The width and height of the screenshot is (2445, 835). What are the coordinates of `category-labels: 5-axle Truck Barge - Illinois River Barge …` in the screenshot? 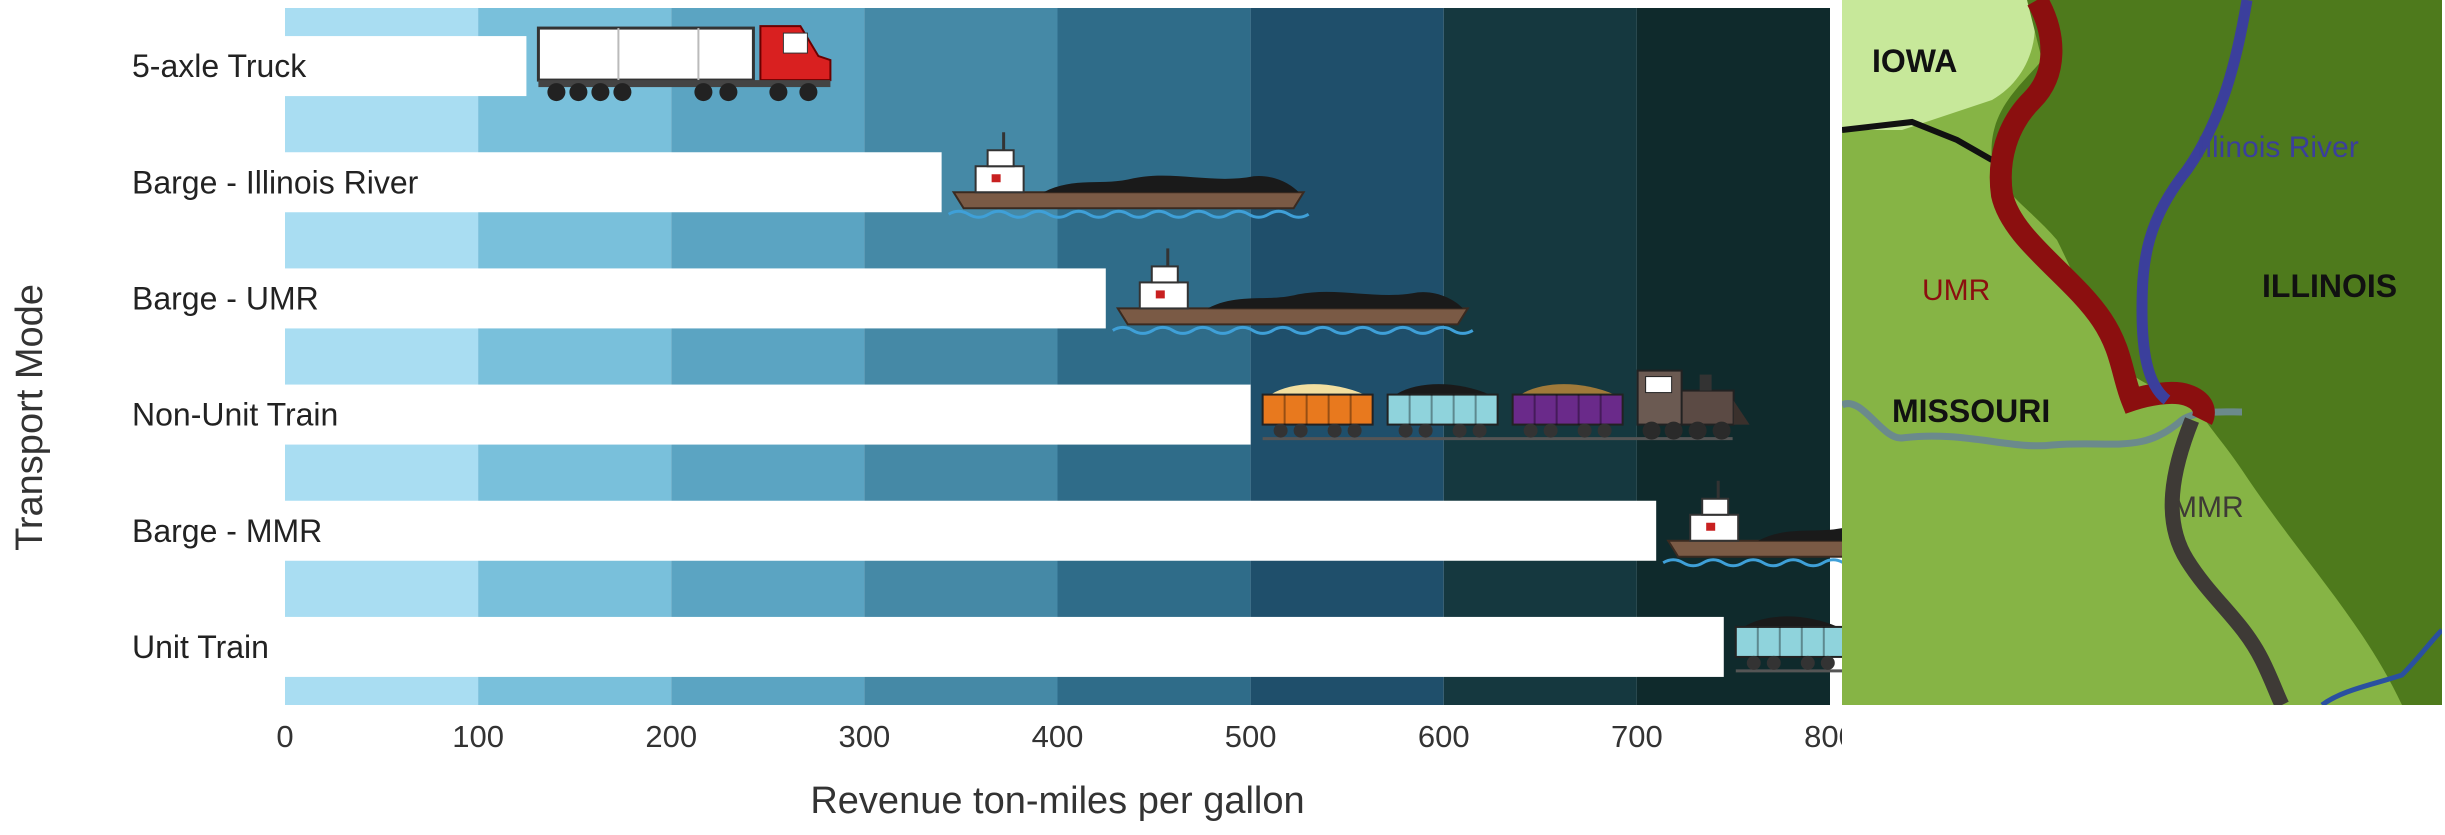 It's located at (275, 356).